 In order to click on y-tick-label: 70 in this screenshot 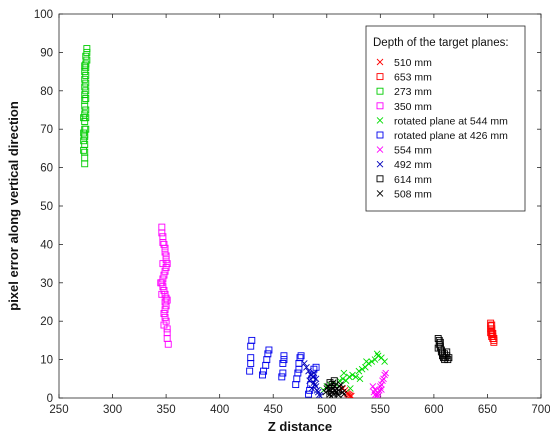, I will do `click(46, 130)`.